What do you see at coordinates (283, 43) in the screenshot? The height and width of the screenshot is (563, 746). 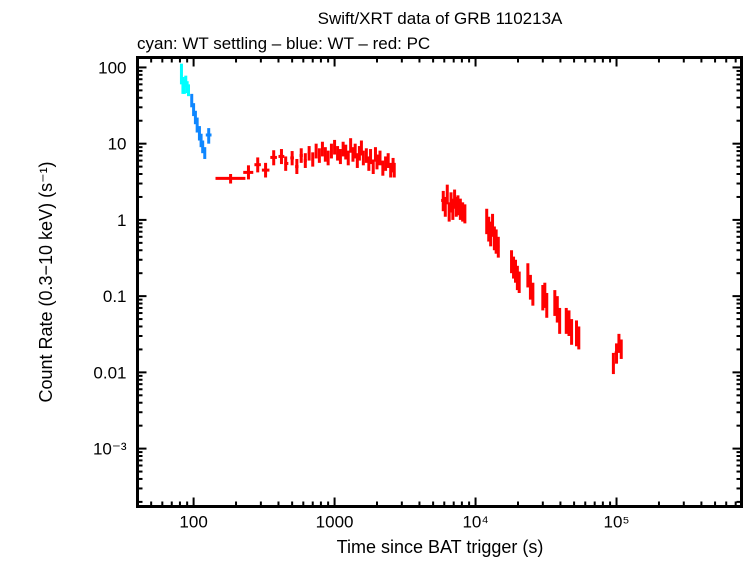 I see `chart-subtitle: cyan: WT settling – blue: WT – red: PC` at bounding box center [283, 43].